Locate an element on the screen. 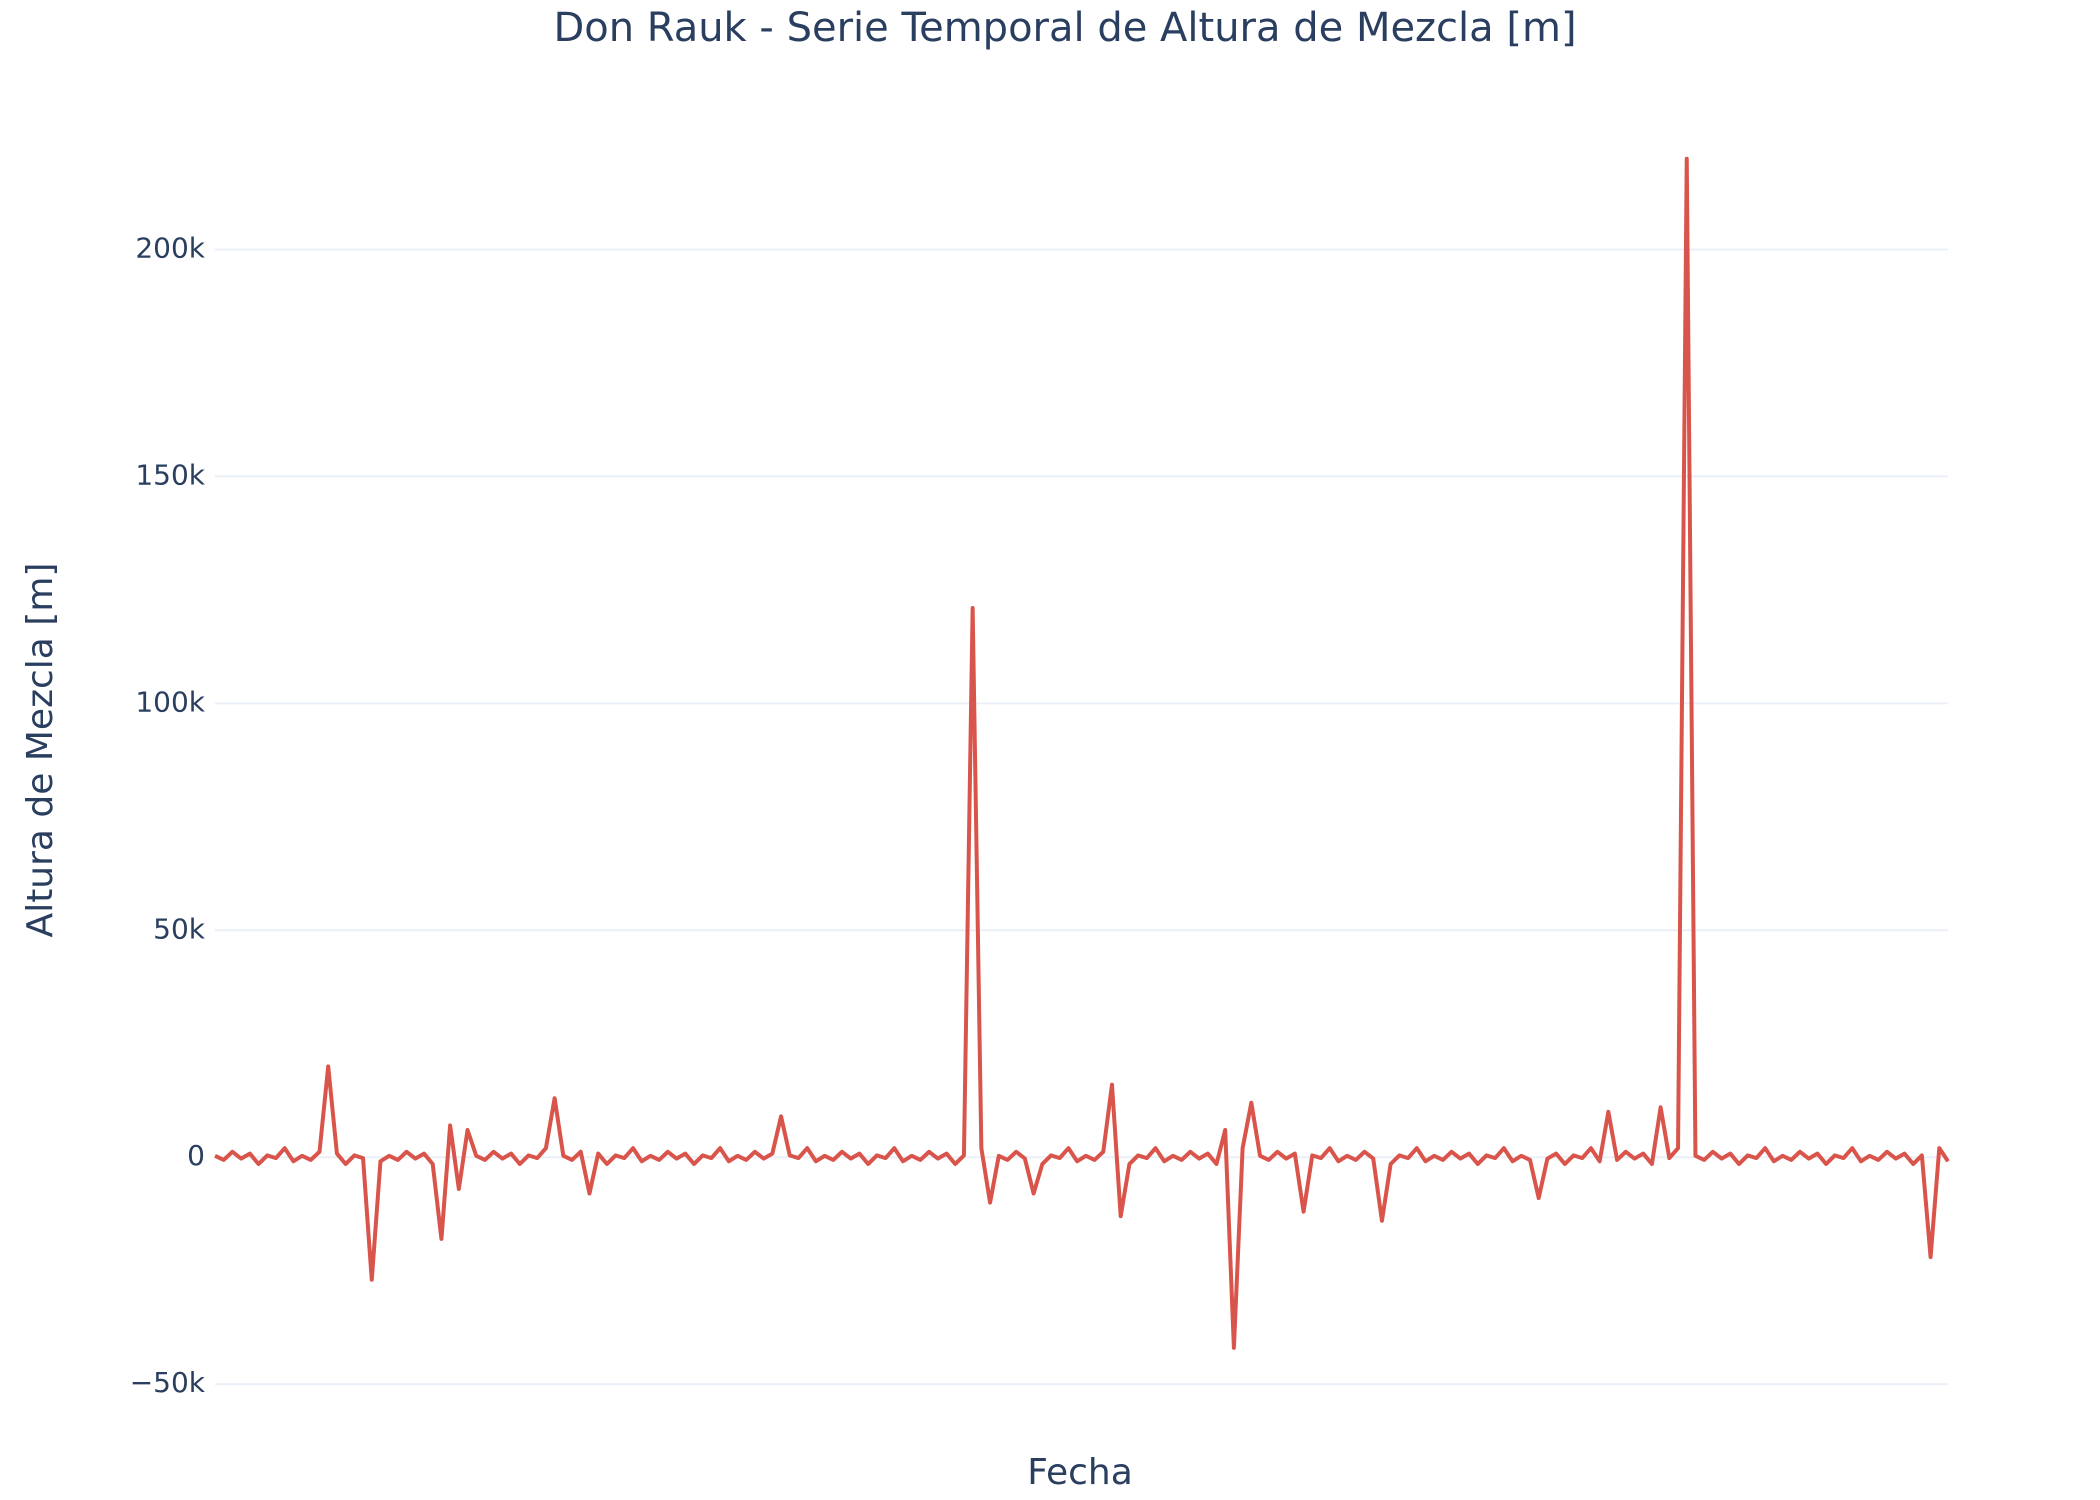  y-tick-label: 0 is located at coordinates (196, 1155).